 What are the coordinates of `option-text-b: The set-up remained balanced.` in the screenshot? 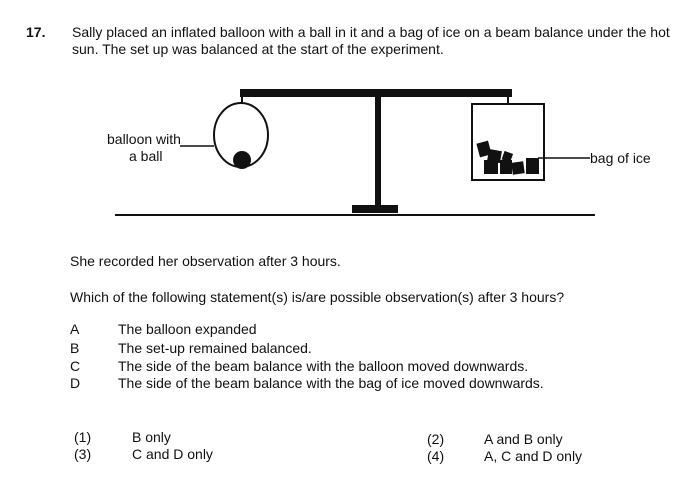 It's located at (215, 348).